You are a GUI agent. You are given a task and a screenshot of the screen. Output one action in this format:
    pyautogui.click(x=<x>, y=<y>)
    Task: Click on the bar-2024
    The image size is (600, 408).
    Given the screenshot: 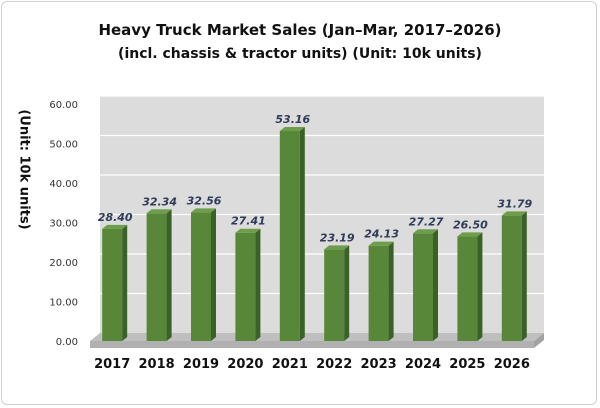 What is the action you would take?
    pyautogui.click(x=425, y=285)
    